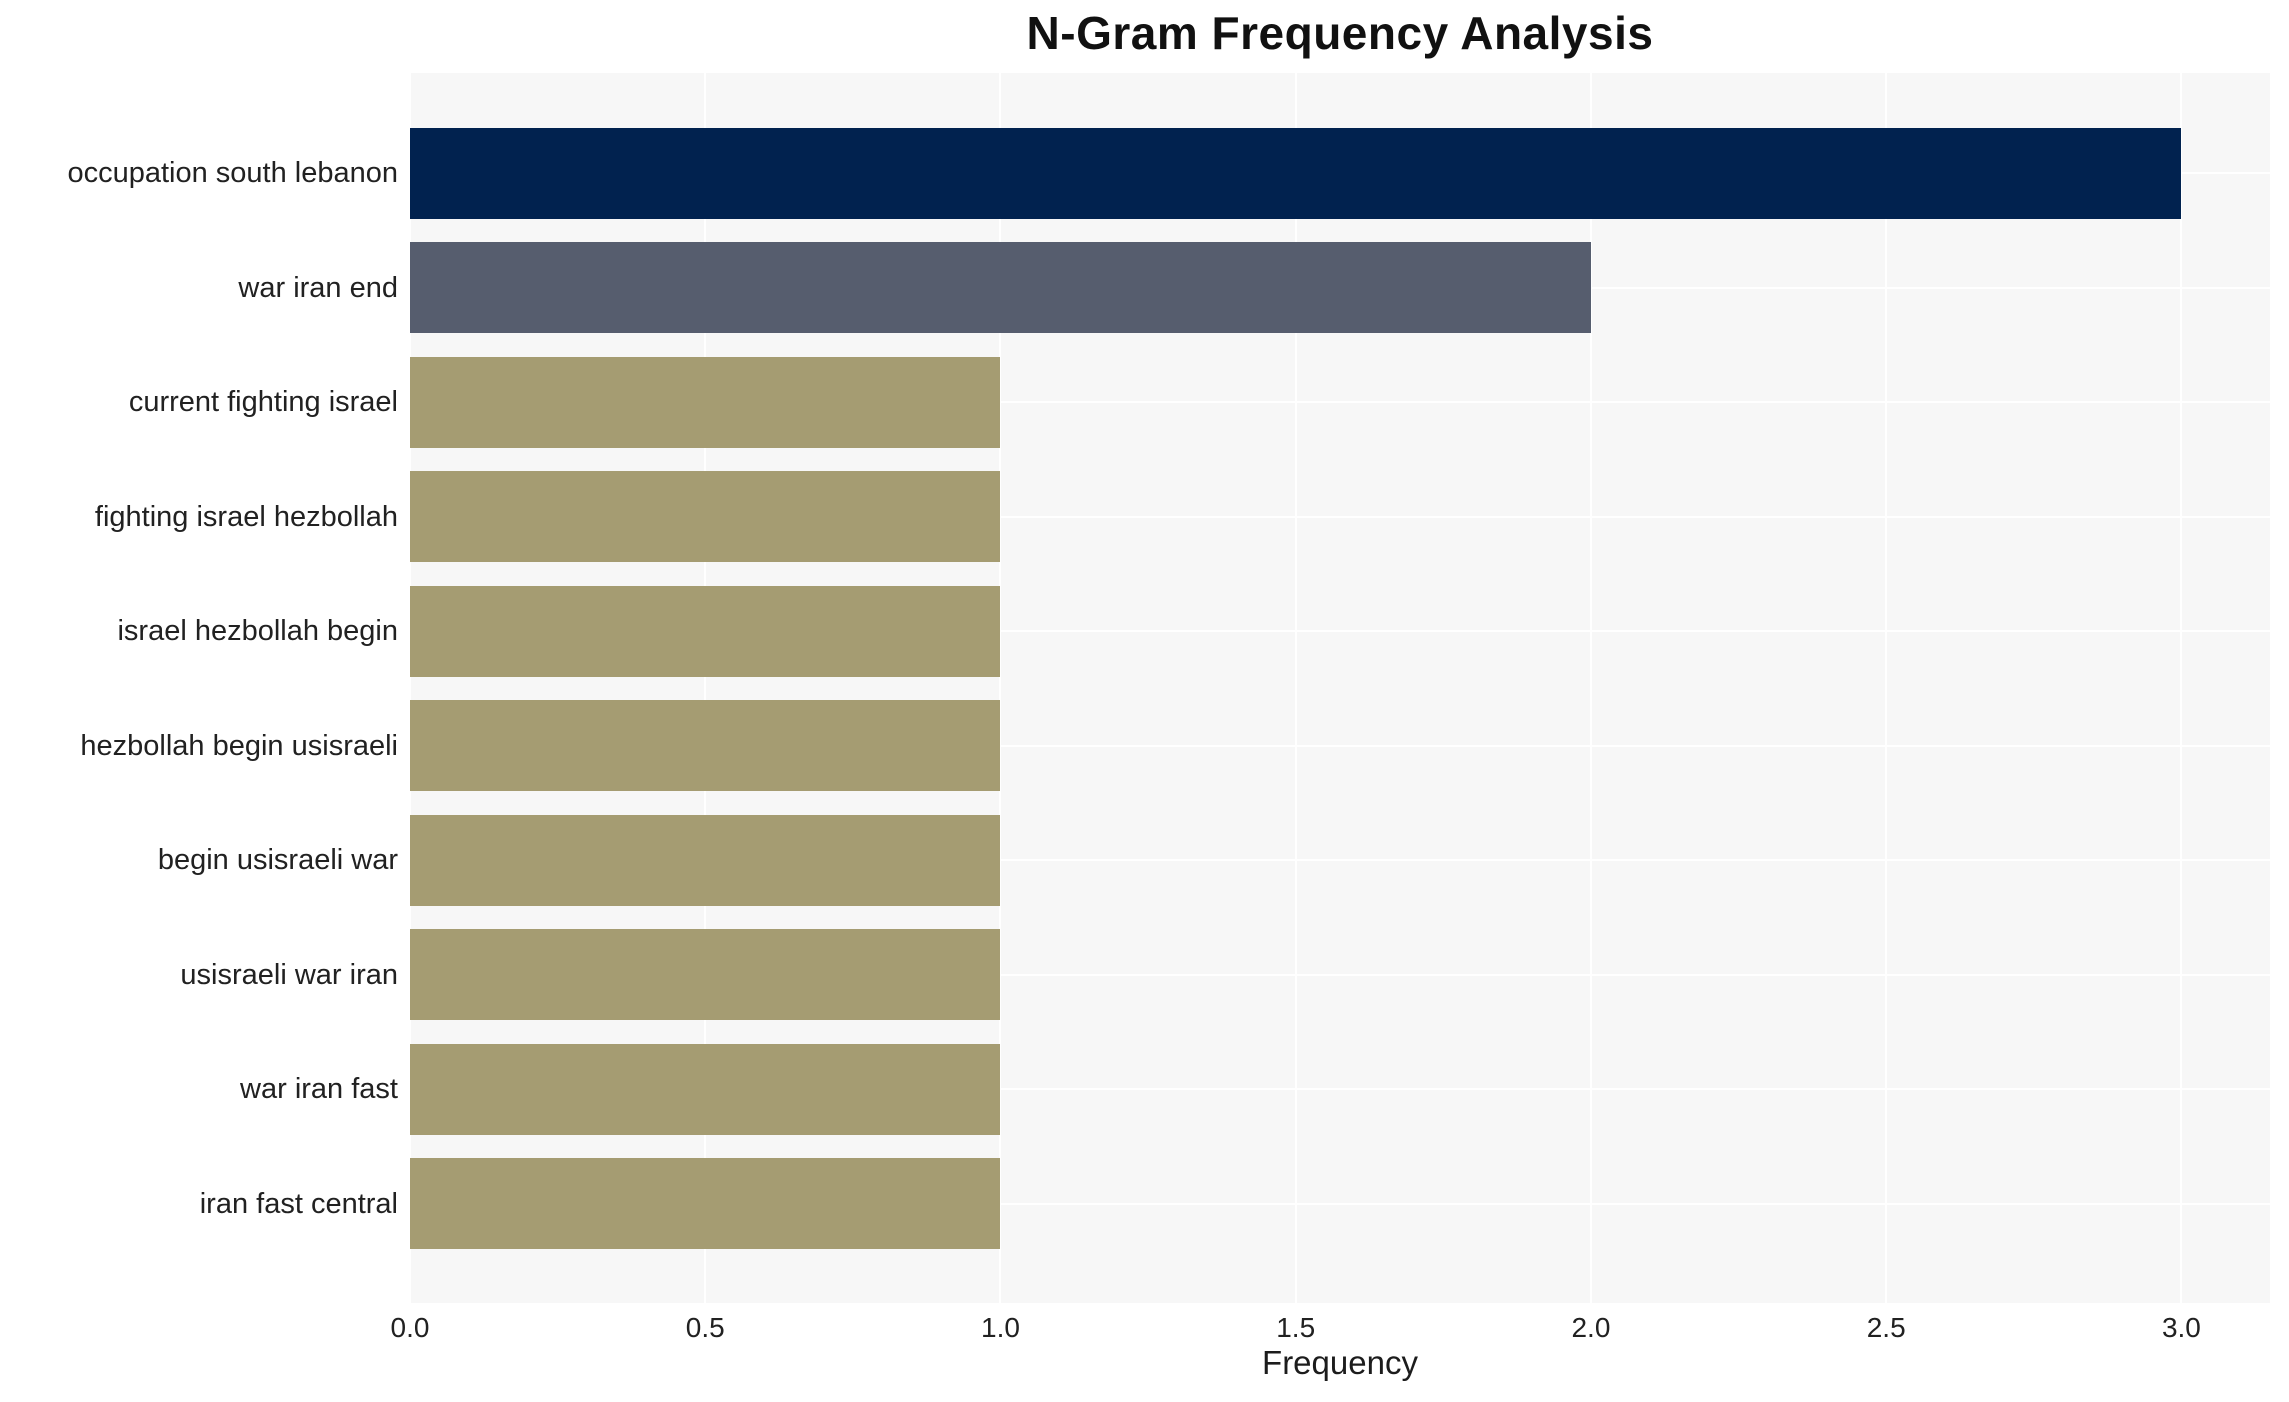  What do you see at coordinates (318, 287) in the screenshot?
I see `y-category-label: war iran end` at bounding box center [318, 287].